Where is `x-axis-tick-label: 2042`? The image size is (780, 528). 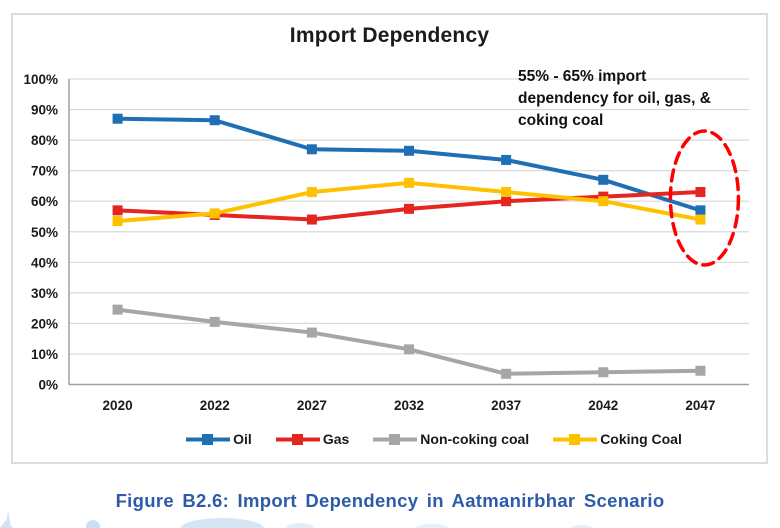 x-axis-tick-label: 2042 is located at coordinates (603, 405).